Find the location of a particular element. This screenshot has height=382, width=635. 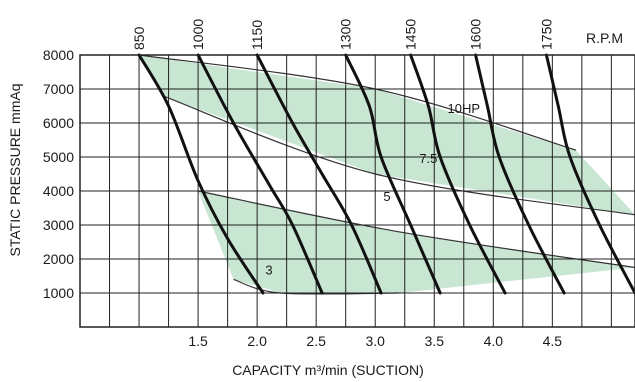

x-tick-label: 1.5 is located at coordinates (198, 341).